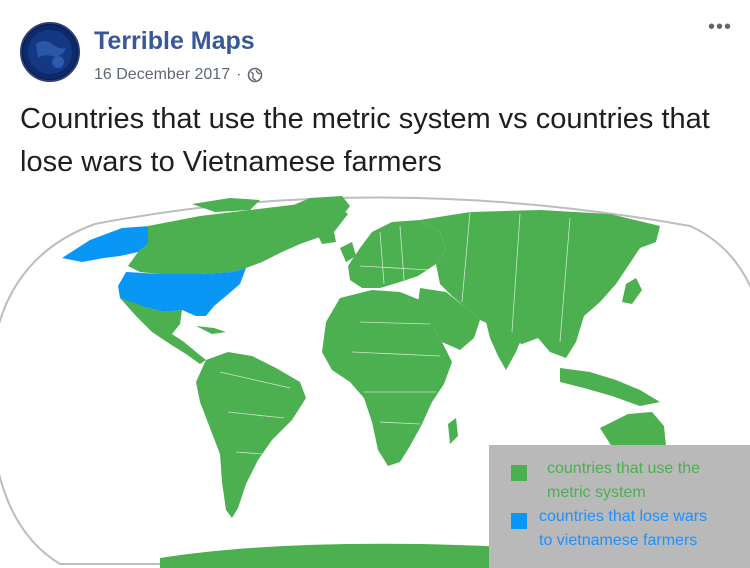 Image resolution: width=750 pixels, height=568 pixels. What do you see at coordinates (596, 492) in the screenshot?
I see `metric-label-line2: metric system` at bounding box center [596, 492].